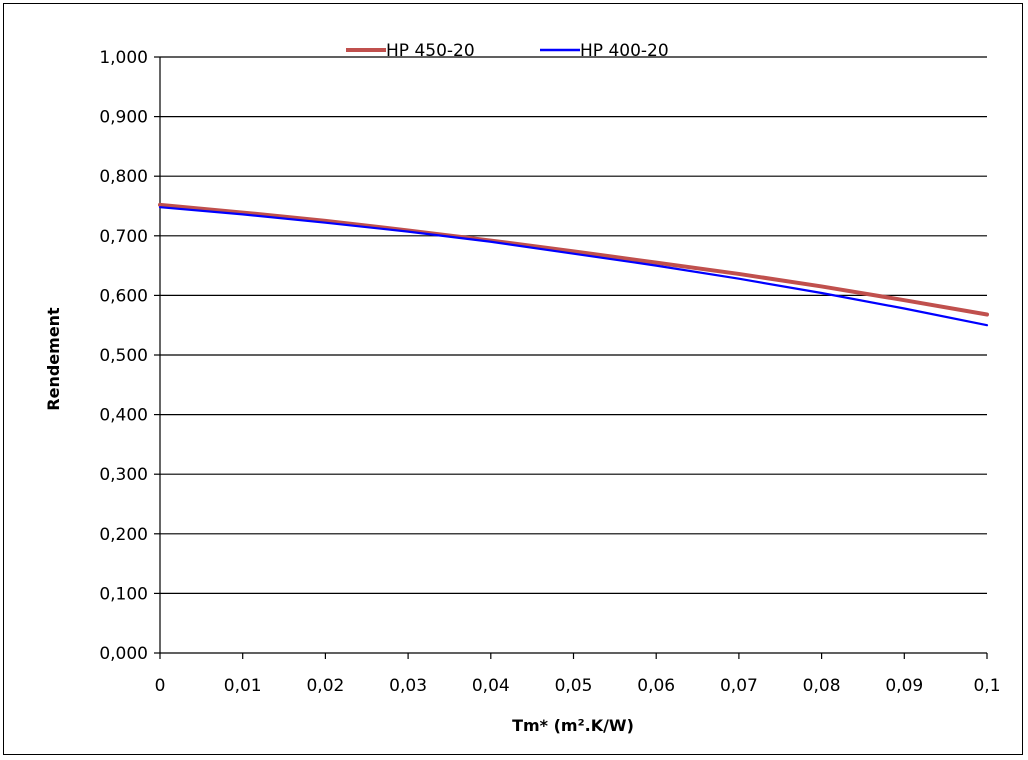 Image resolution: width=1028 pixels, height=760 pixels. I want to click on y-tick-label: 0,200, so click(123, 535).